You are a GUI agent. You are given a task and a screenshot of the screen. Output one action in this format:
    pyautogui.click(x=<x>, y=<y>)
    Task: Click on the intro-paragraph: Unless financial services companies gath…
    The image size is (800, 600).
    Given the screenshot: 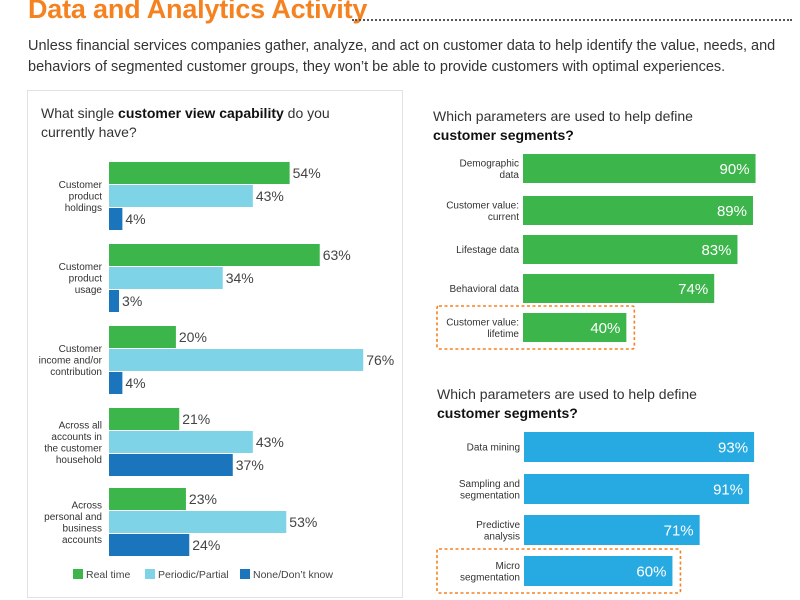 What is the action you would take?
    pyautogui.click(x=402, y=56)
    